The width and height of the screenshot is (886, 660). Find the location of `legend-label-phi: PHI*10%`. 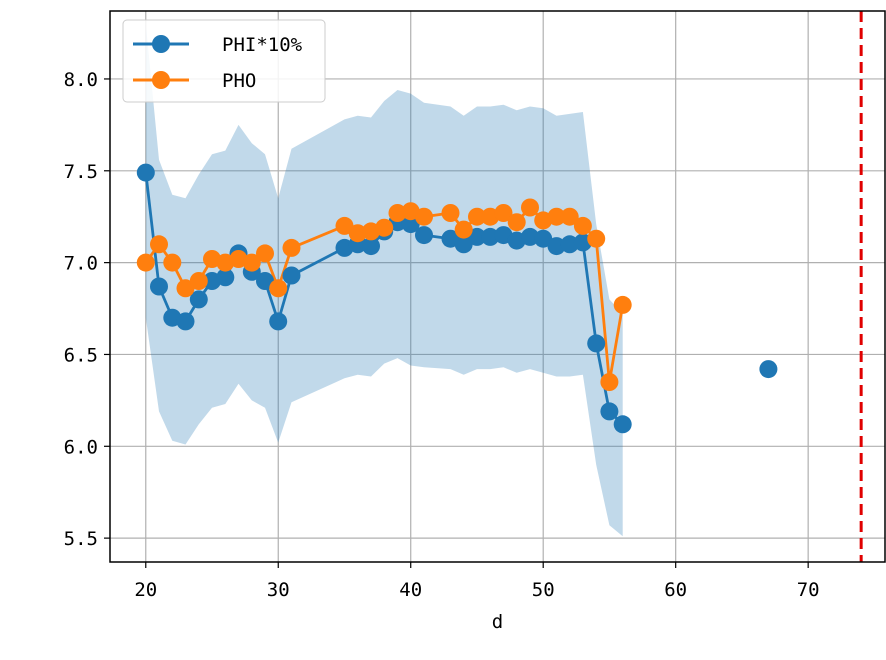

legend-label-phi: PHI*10% is located at coordinates (262, 45).